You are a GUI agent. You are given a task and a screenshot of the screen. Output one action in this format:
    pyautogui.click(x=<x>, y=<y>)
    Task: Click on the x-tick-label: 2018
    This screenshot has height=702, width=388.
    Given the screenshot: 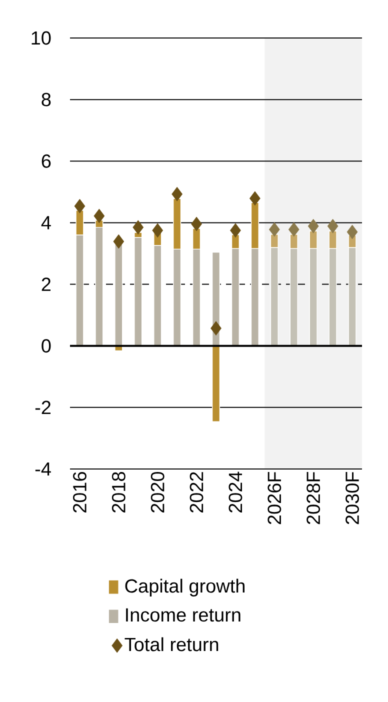 What is the action you would take?
    pyautogui.click(x=119, y=492)
    